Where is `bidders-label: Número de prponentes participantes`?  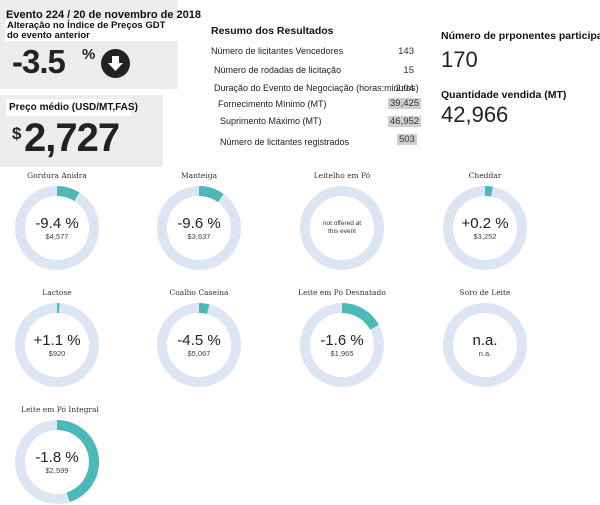
bidders-label: Número de prponentes participantes is located at coordinates (520, 36).